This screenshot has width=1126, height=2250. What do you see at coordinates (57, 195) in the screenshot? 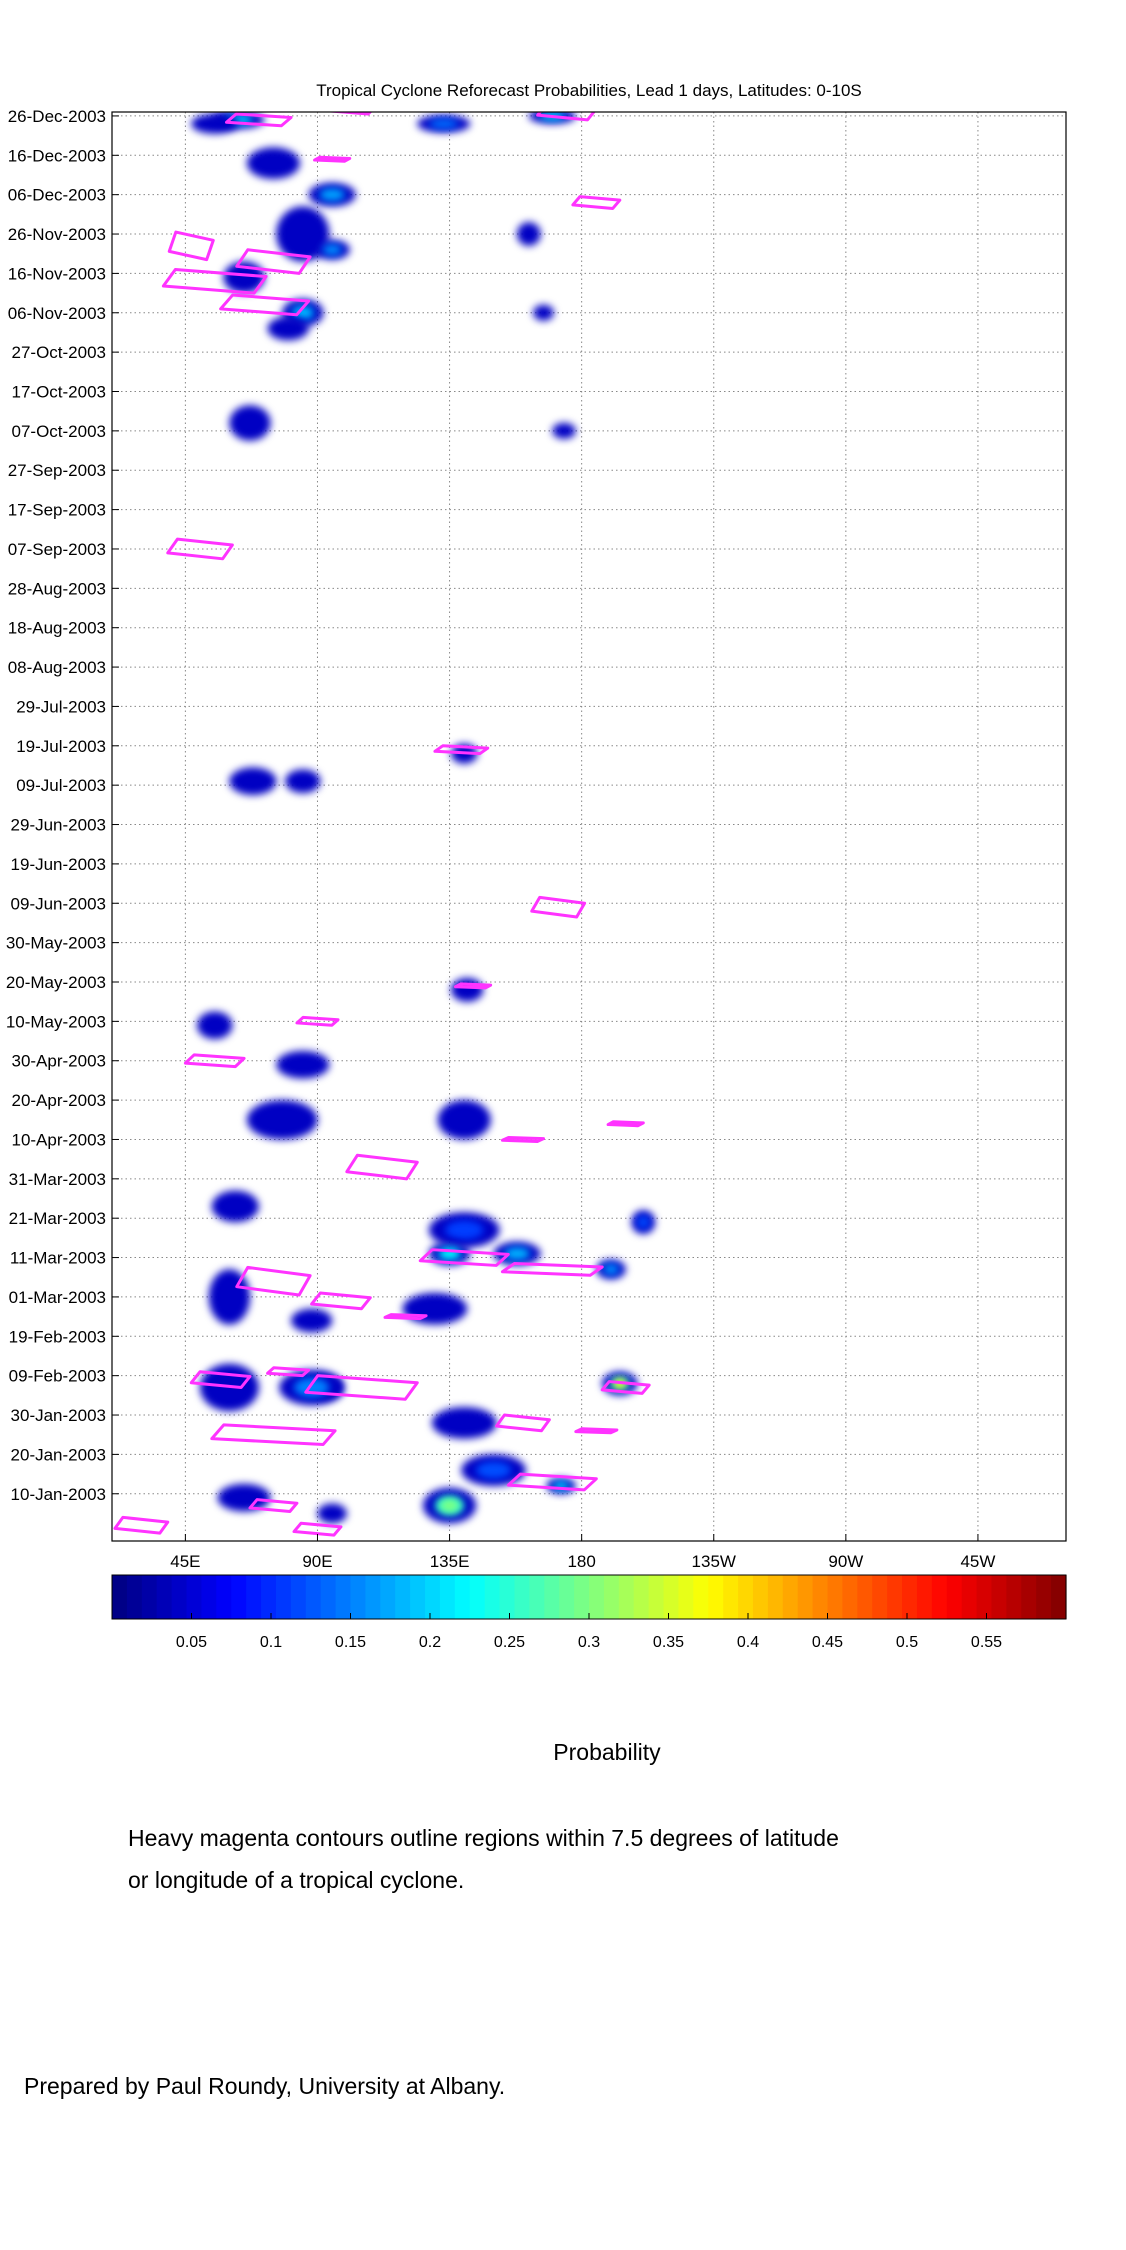
I see `y-tick-label: 06-Dec-2003` at bounding box center [57, 195].